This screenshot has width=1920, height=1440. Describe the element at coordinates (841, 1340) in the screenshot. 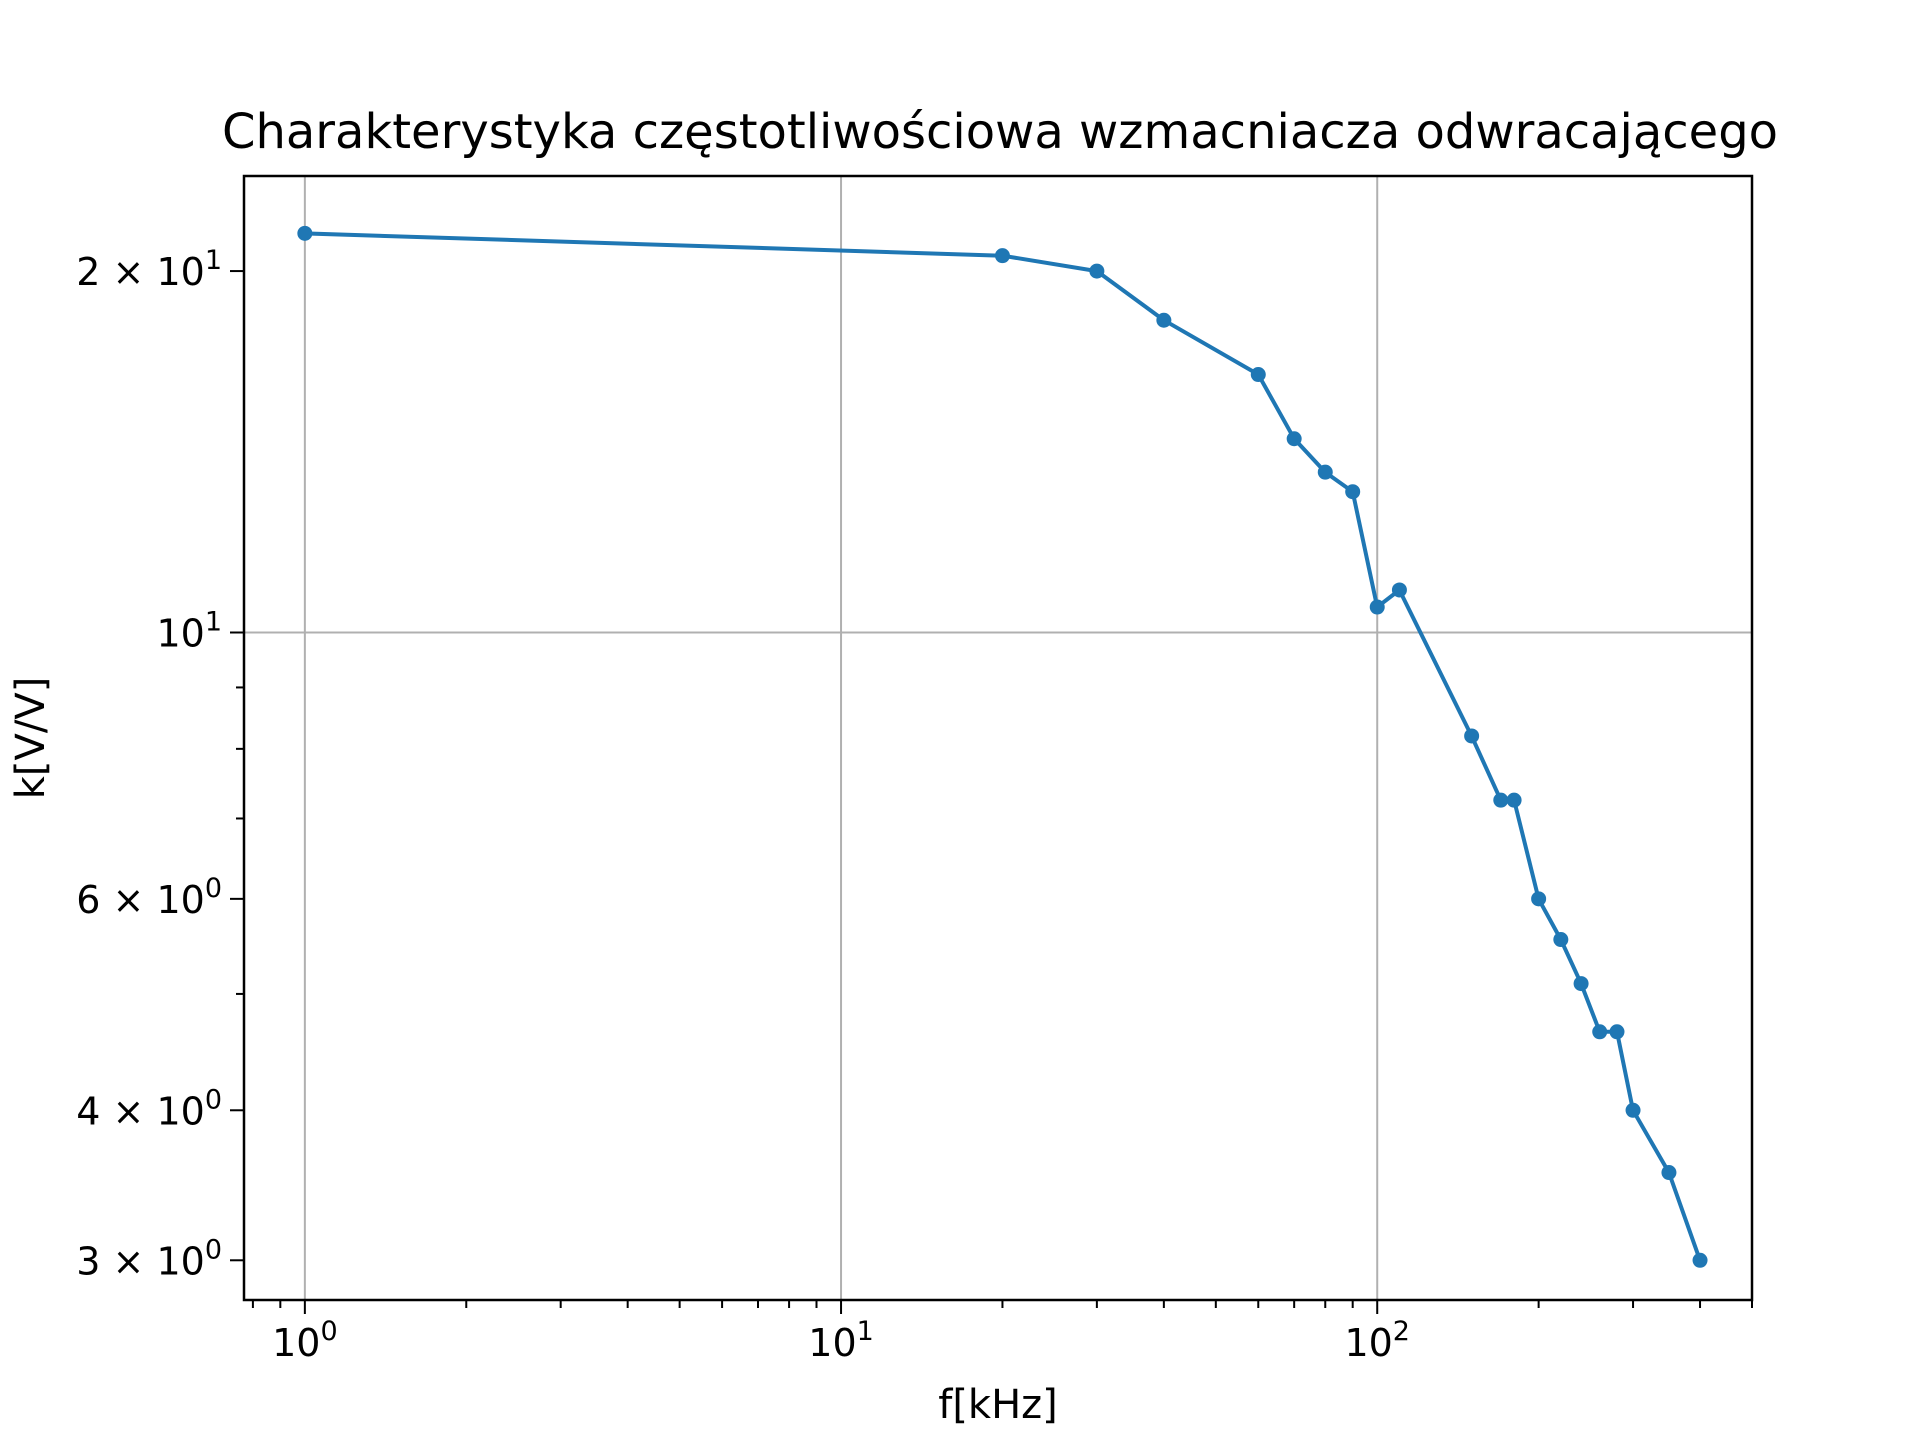

I see `x-tick-label: 101` at that location.